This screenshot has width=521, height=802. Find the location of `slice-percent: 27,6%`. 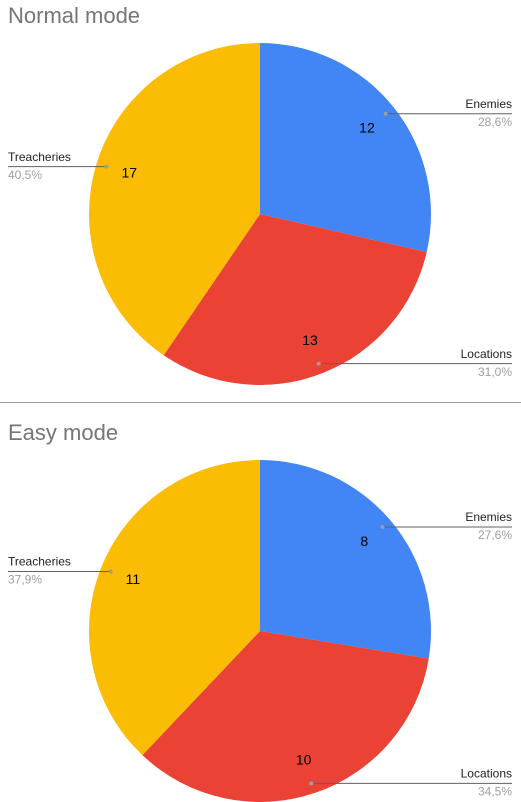

slice-percent: 27,6% is located at coordinates (495, 535).